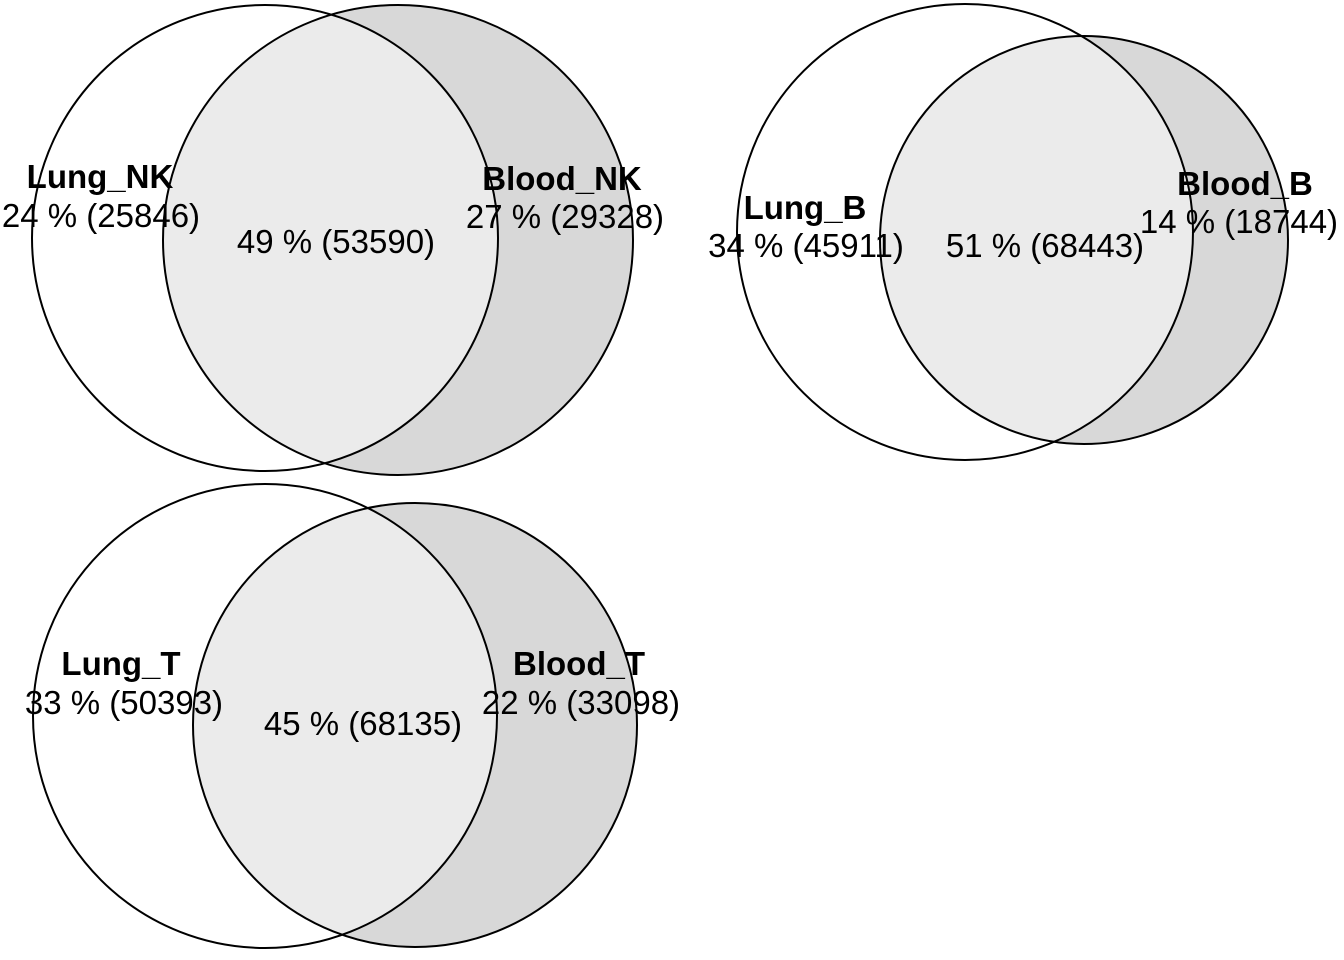  Describe the element at coordinates (363, 723) in the screenshot. I see `t-intersection-value: 45 % (68135)` at that location.